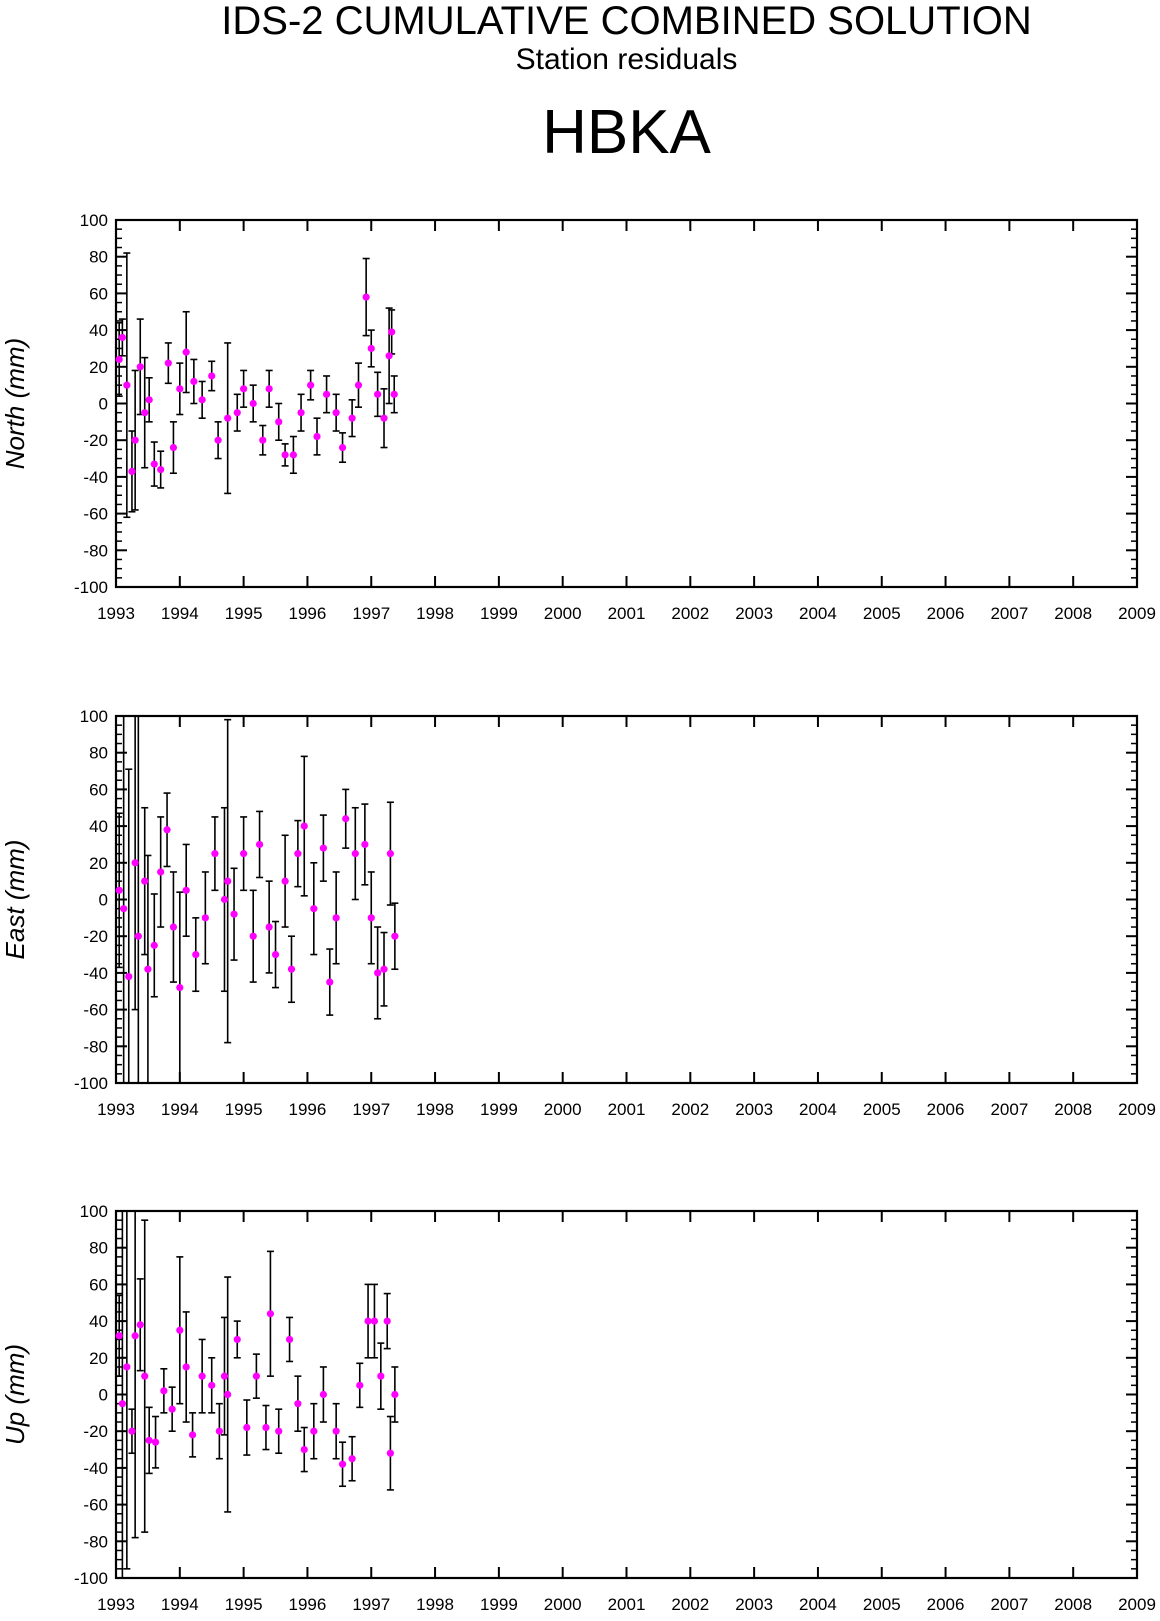  Describe the element at coordinates (1073, 613) in the screenshot. I see `north-x-tick-label: 2008` at that location.